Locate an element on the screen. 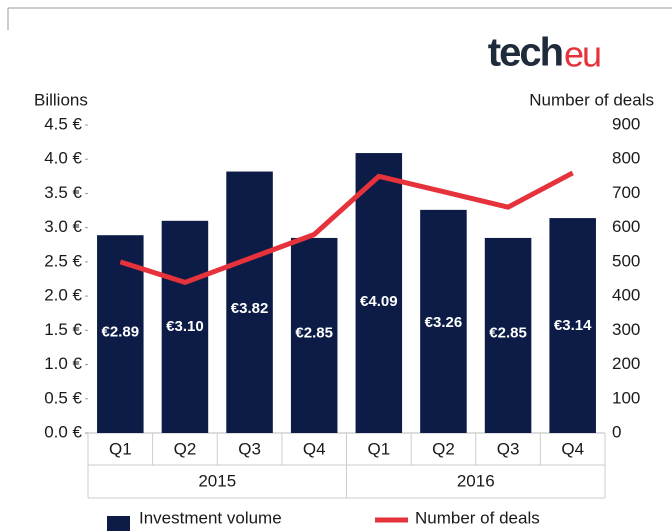  value-label: €3.10 is located at coordinates (185, 326).